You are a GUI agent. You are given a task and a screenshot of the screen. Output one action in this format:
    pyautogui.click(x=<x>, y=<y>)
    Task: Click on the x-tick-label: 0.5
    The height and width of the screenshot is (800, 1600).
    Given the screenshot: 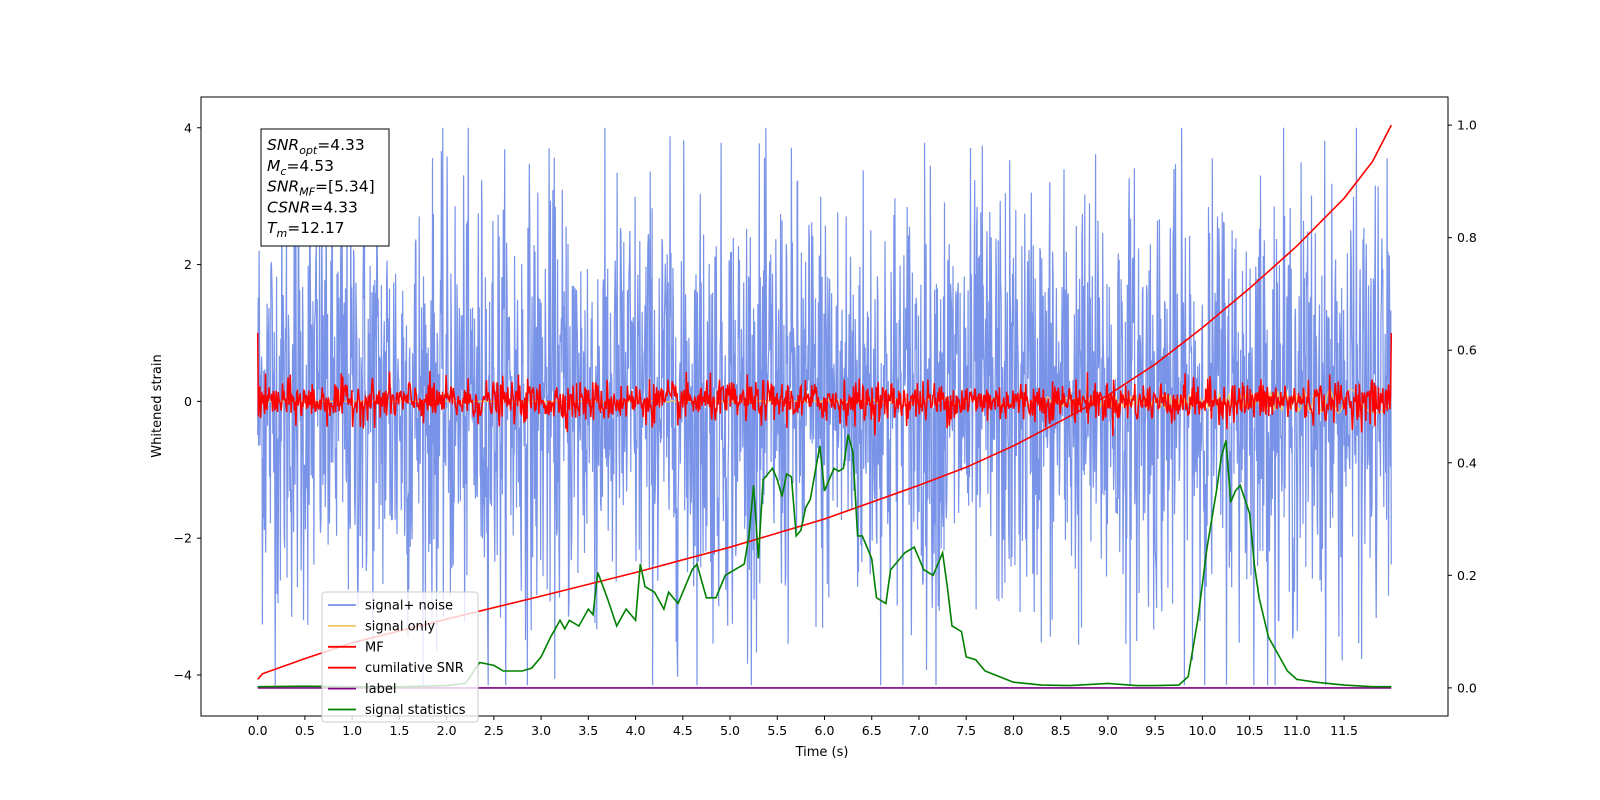 What is the action you would take?
    pyautogui.click(x=305, y=730)
    